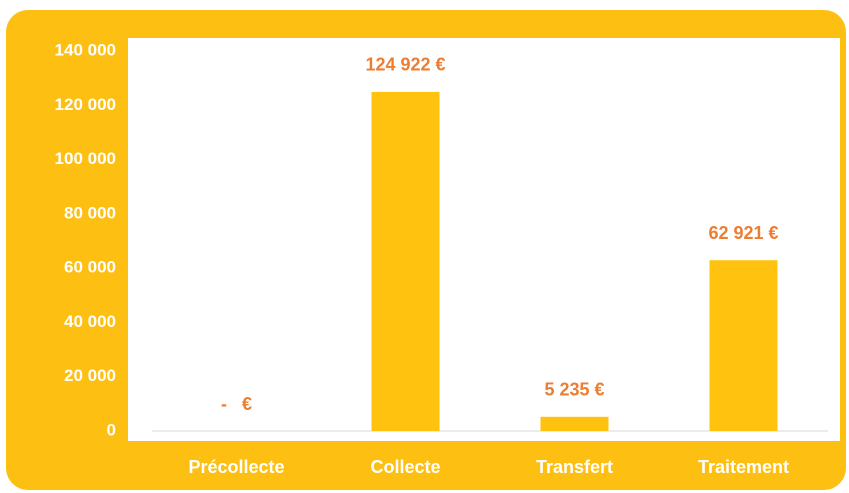 This screenshot has width=849, height=493. Describe the element at coordinates (90, 212) in the screenshot. I see `y-tick-label: 80 000` at that location.